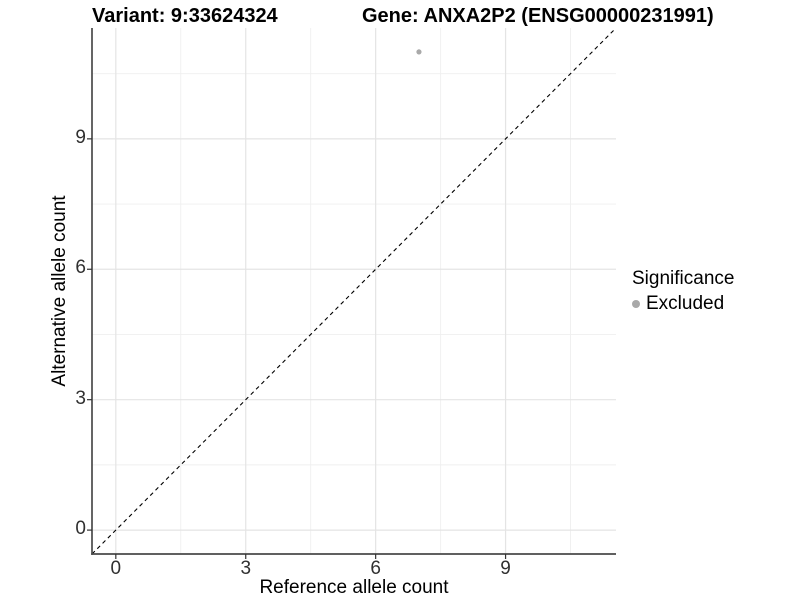  I want to click on data-points, so click(419, 52).